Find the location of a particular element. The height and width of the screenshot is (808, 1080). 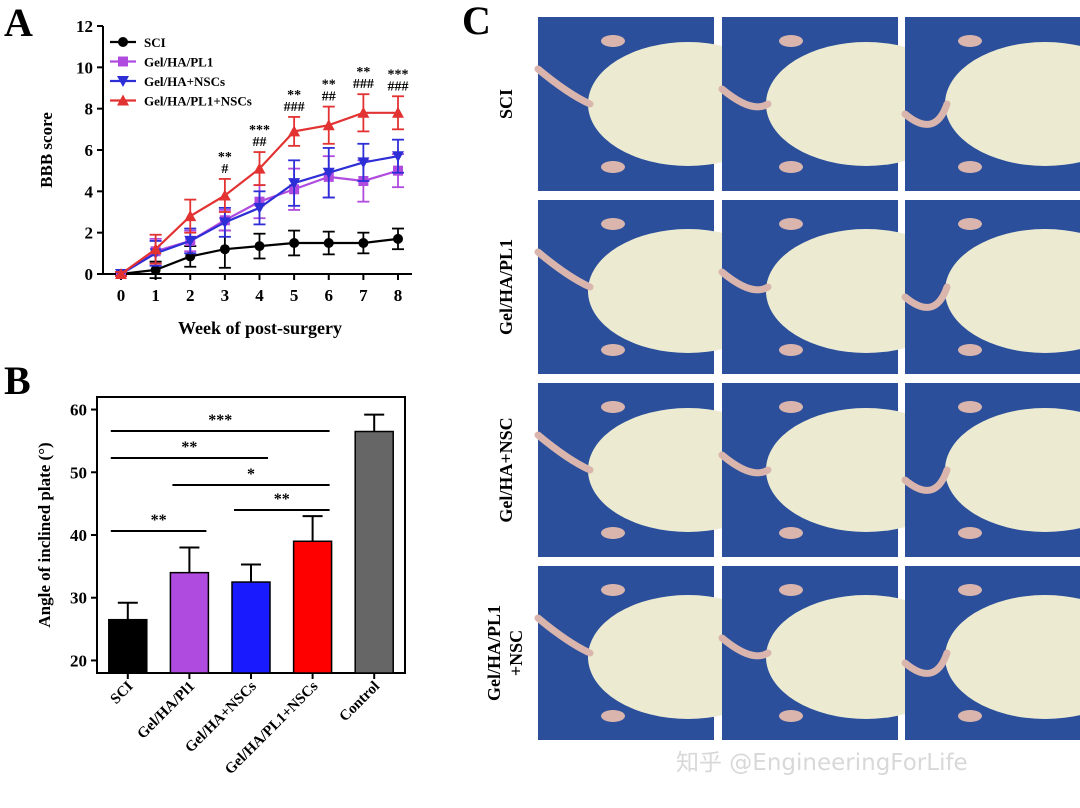

a-x-tick-label: 1 is located at coordinates (155, 295).